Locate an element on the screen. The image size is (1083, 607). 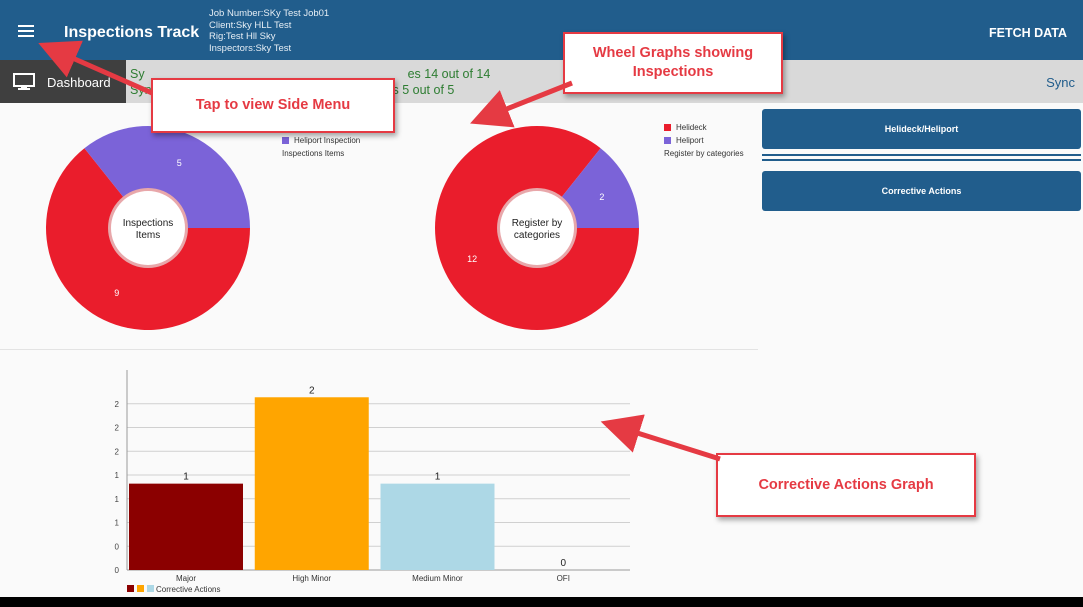
legend-caption: Corrective Actions is located at coordinates (188, 589).